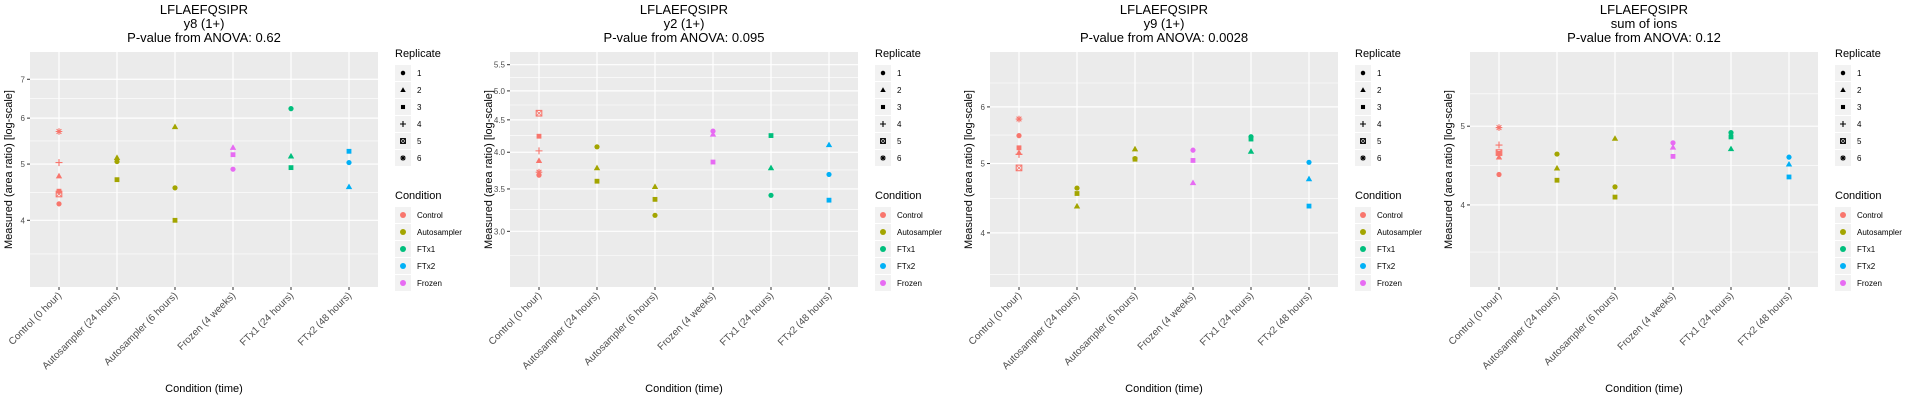 This screenshot has height=405, width=1920. What do you see at coordinates (23, 79) in the screenshot?
I see `y-tick-label: 7` at bounding box center [23, 79].